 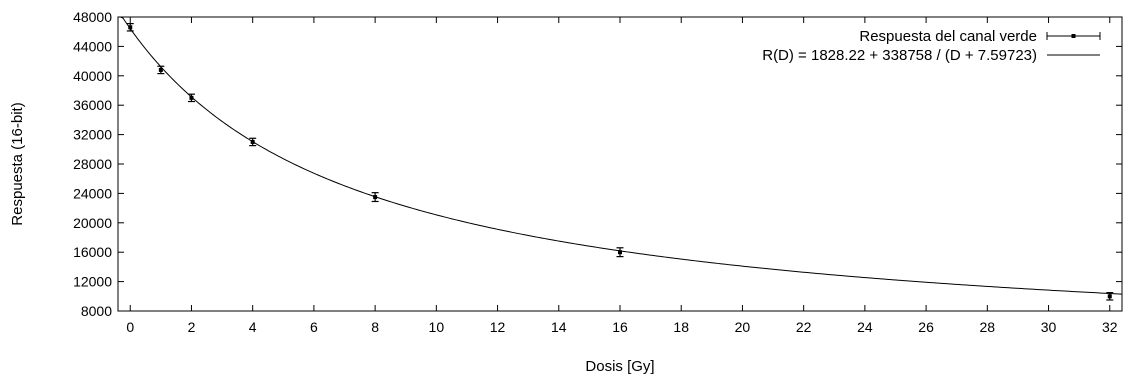 I want to click on y-tick-label: 24000, so click(x=92, y=193).